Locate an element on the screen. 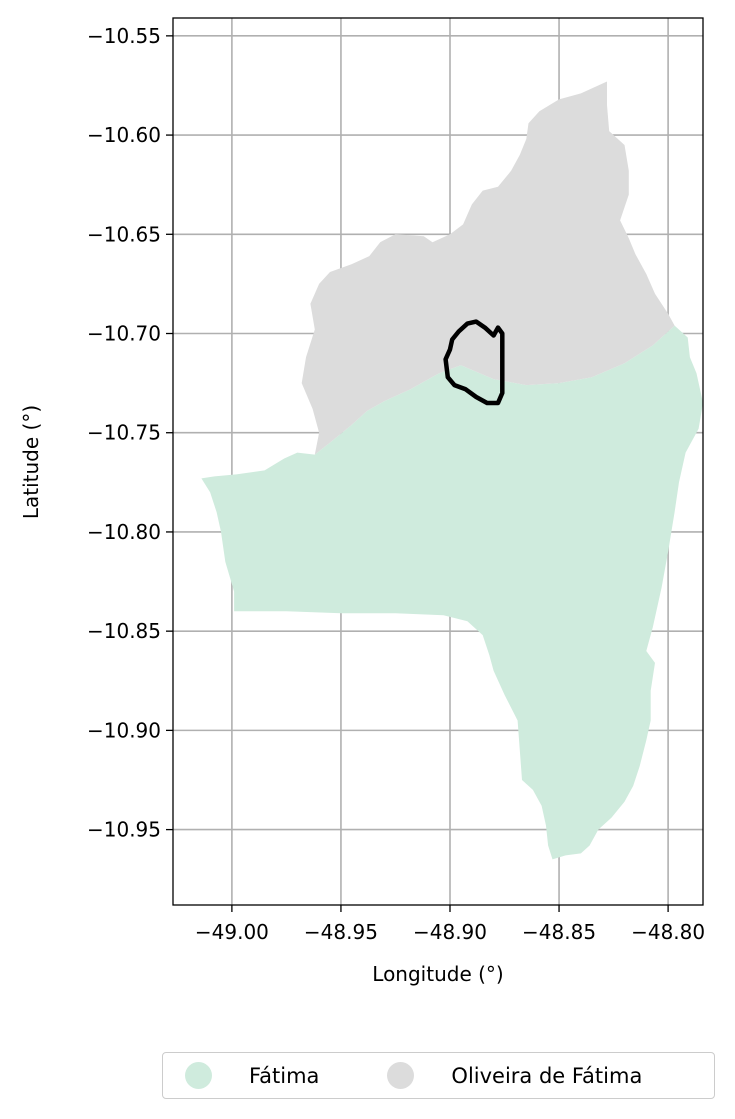  y-tick-label: −10.85 is located at coordinates (124, 631).